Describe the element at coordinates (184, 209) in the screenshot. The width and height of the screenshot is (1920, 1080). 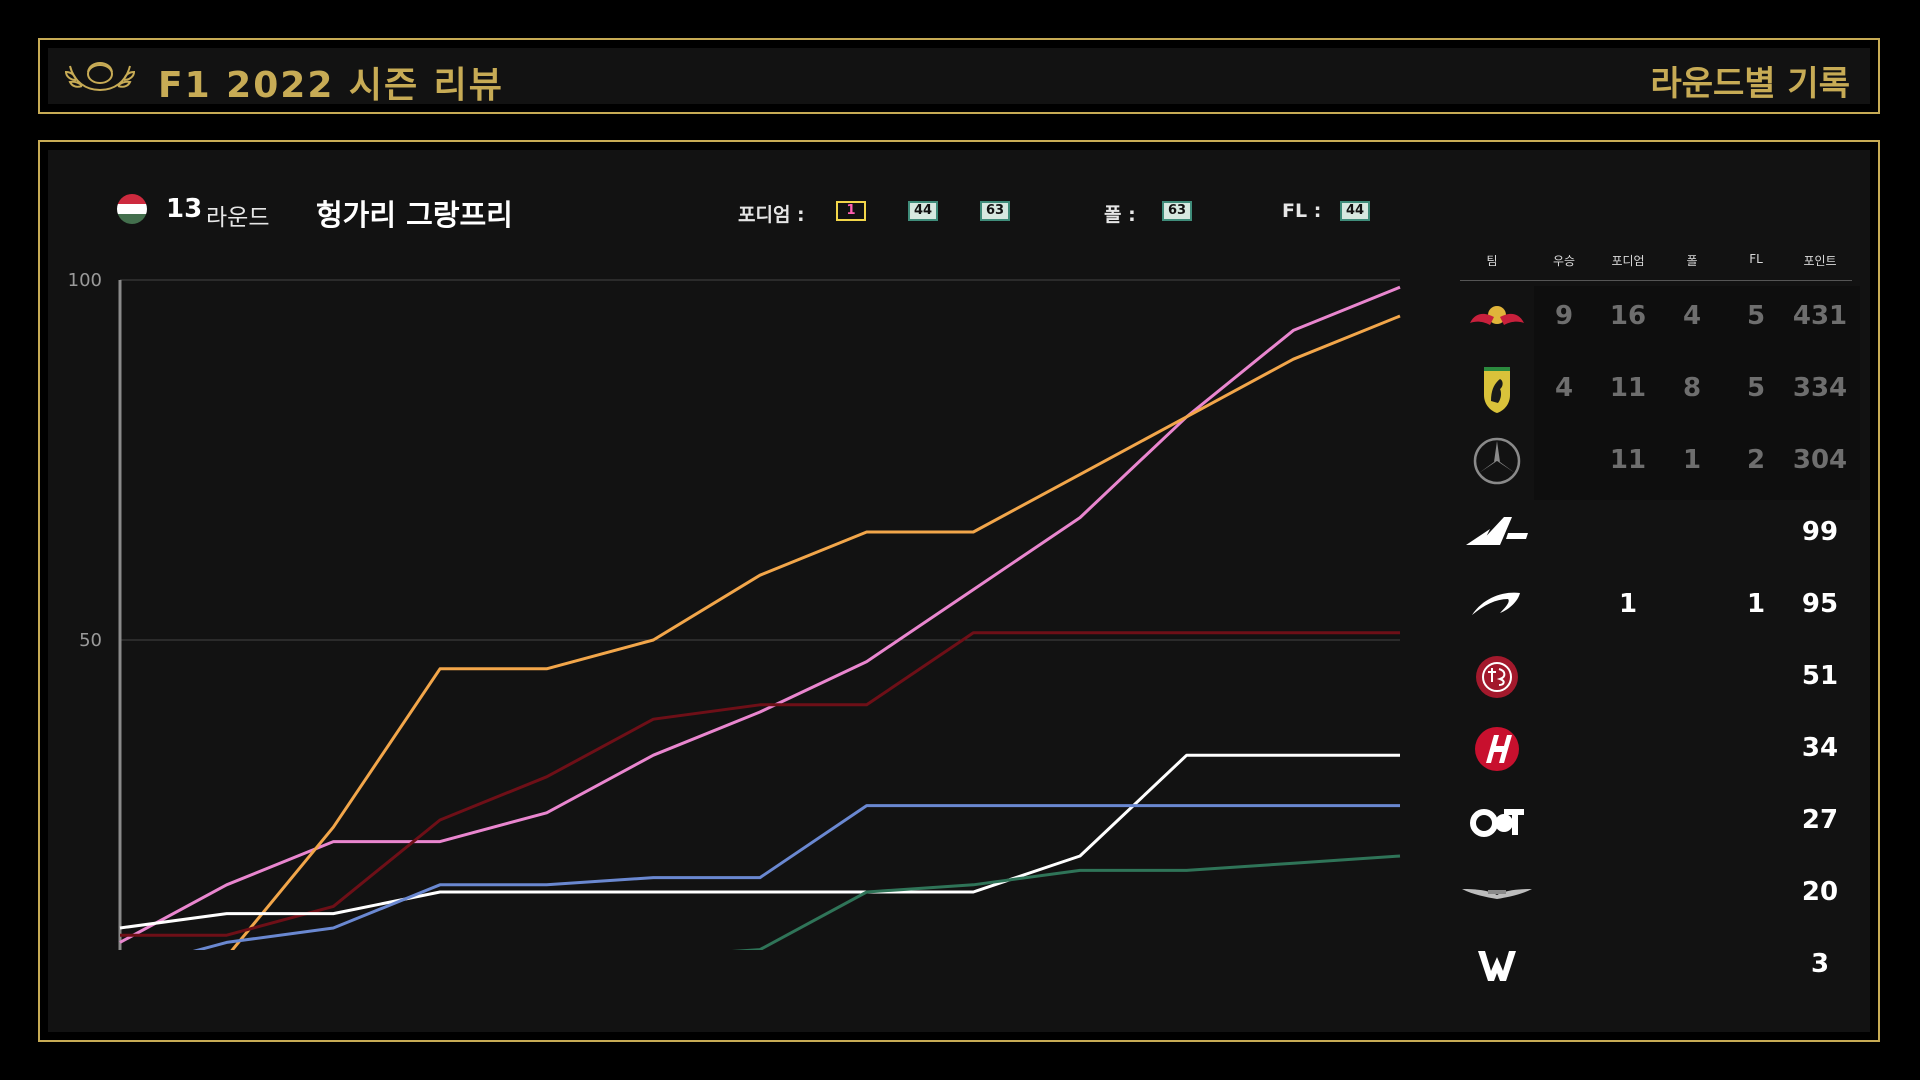
I see `round-number: 13` at that location.